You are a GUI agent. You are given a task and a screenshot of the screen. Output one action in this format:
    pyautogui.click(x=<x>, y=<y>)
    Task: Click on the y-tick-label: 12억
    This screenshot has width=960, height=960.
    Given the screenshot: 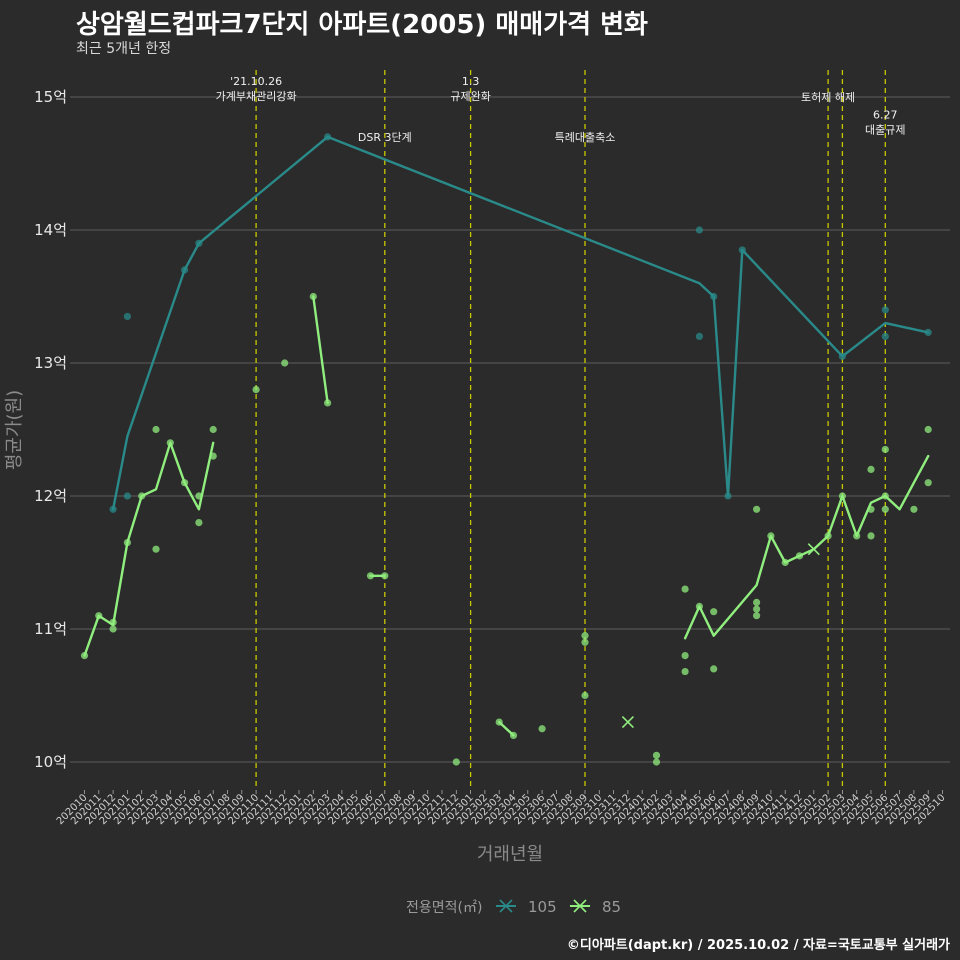 What is the action you would take?
    pyautogui.click(x=50, y=496)
    